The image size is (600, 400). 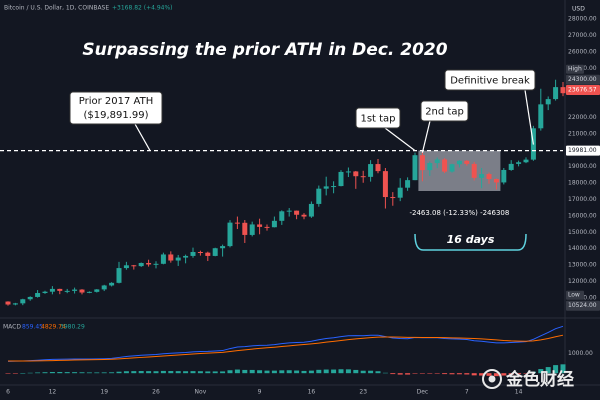 What do you see at coordinates (12, 327) in the screenshot?
I see `indicator-name: MACD` at bounding box center [12, 327].